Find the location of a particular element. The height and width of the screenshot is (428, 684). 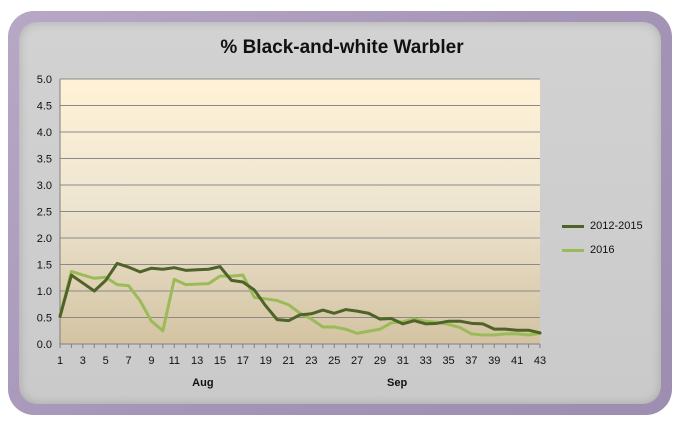

x-tick-label: 3 is located at coordinates (83, 361).